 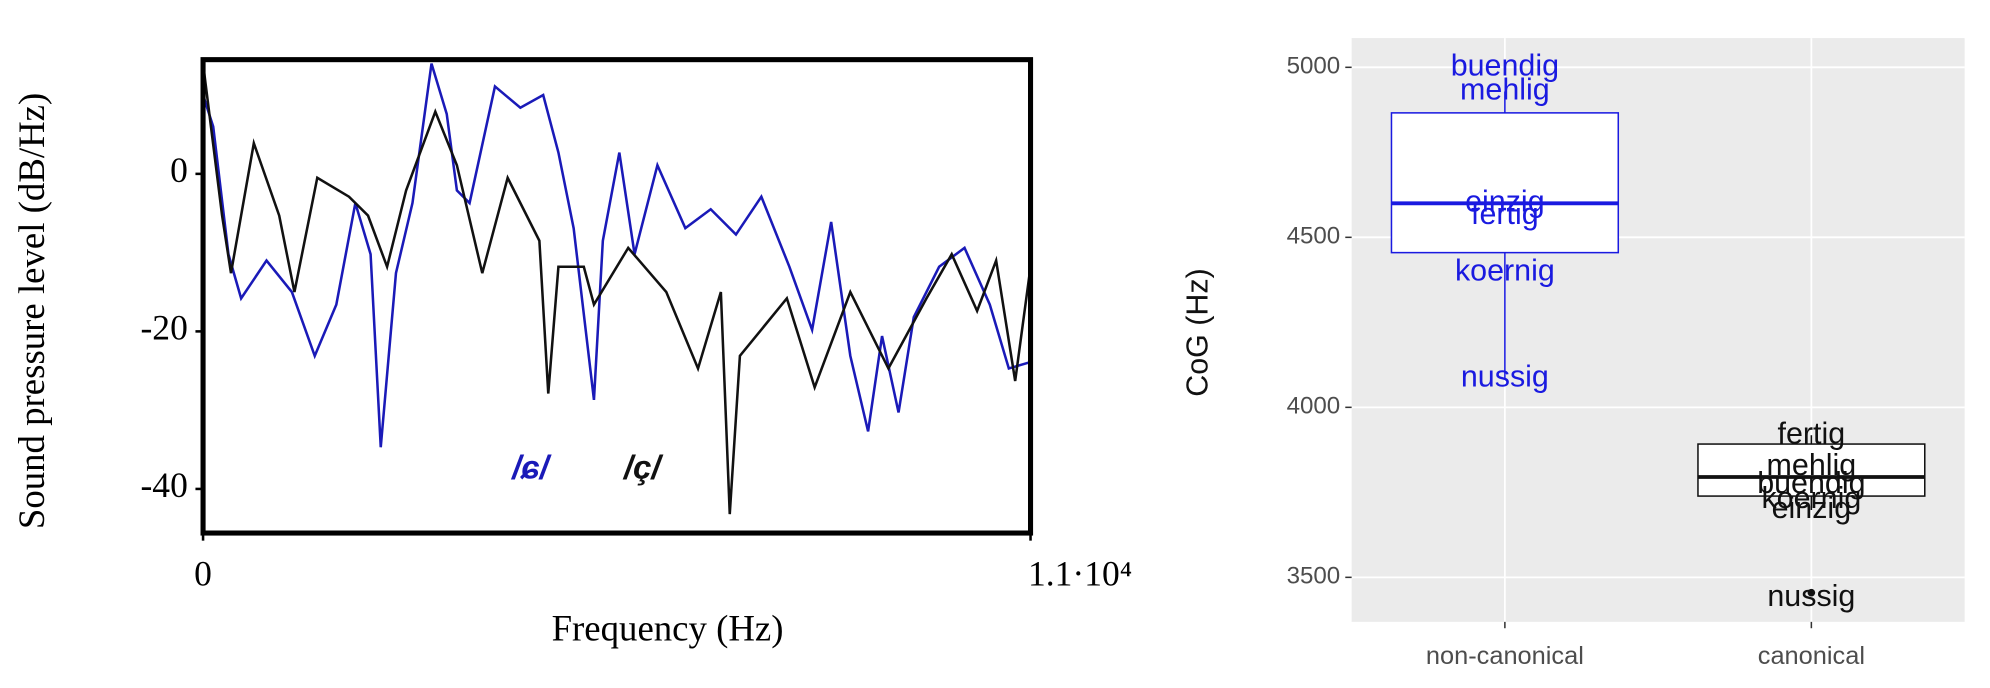 I want to click on y-tick-label: 3500, so click(x=1314, y=576).